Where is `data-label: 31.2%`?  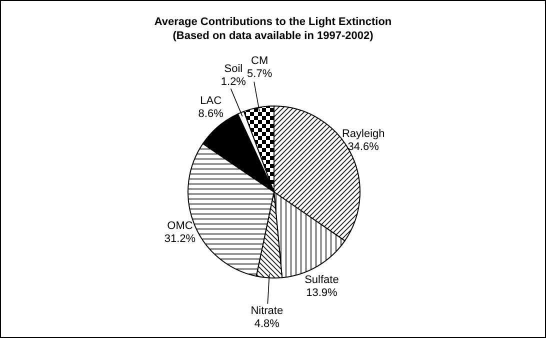
data-label: 31.2% is located at coordinates (180, 239).